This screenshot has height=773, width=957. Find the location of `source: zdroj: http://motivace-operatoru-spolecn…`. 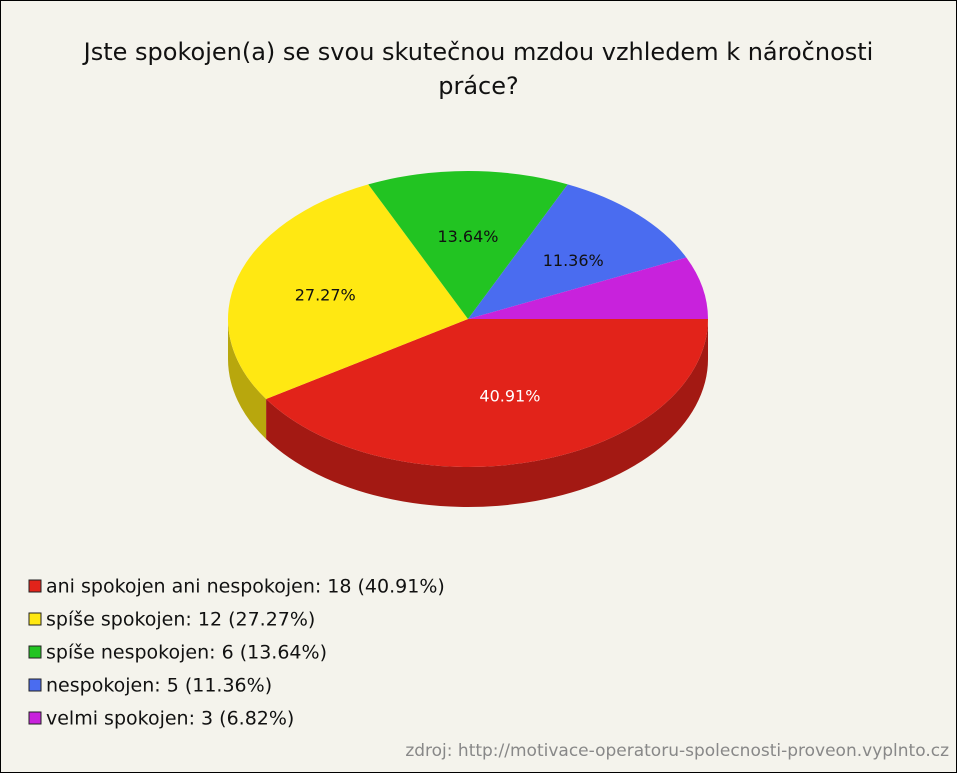

source: zdroj: http://motivace-operatoru-spolecn… is located at coordinates (677, 751).